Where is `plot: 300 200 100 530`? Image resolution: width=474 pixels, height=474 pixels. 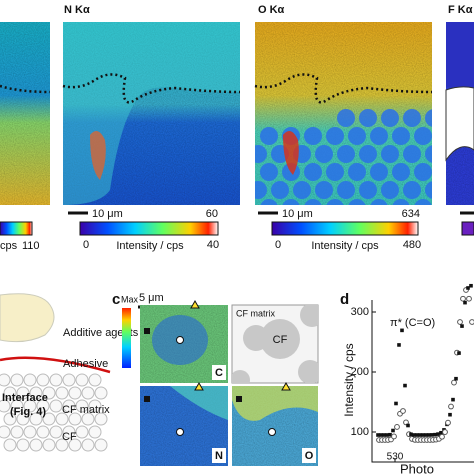
plot: 300 200 100 530 is located at coordinates (412, 373).